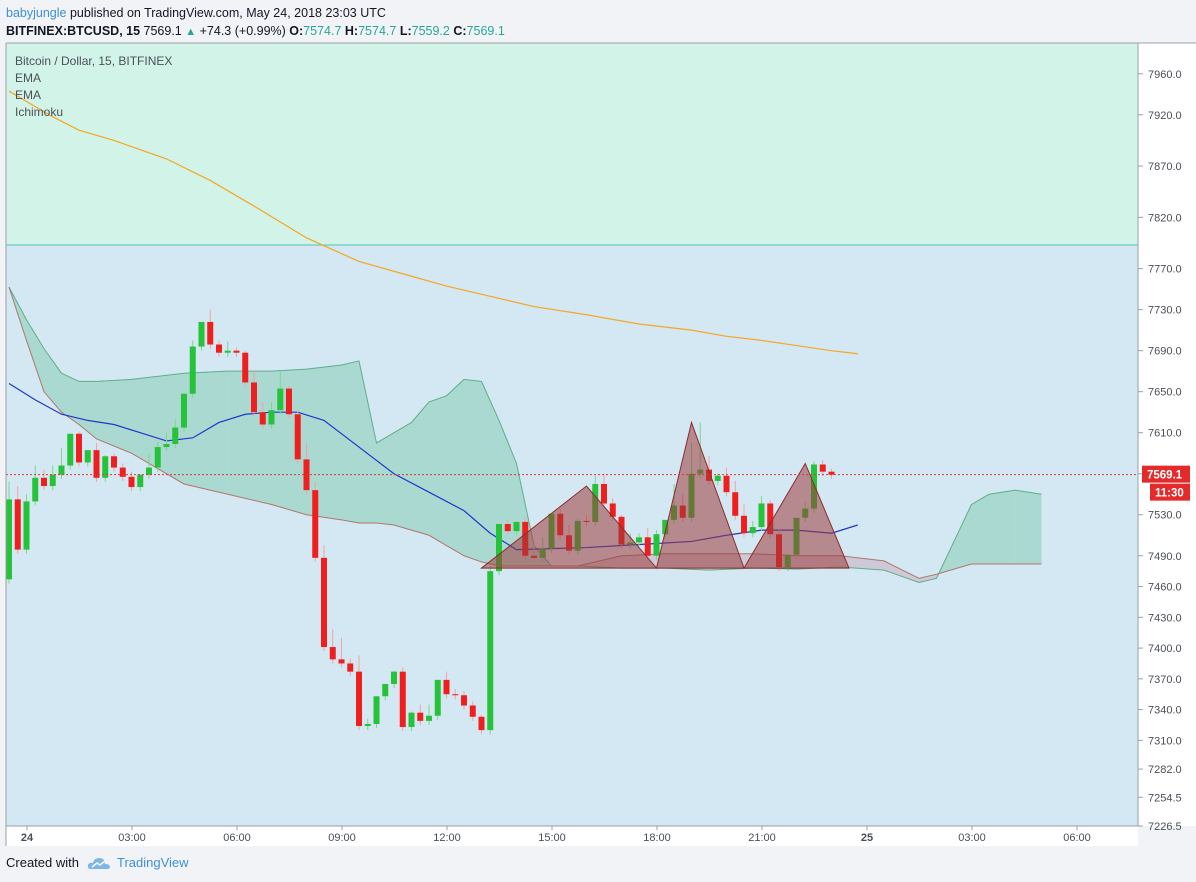 This screenshot has height=882, width=1196. I want to click on price-tick-label: 7530.0, so click(1165, 516).